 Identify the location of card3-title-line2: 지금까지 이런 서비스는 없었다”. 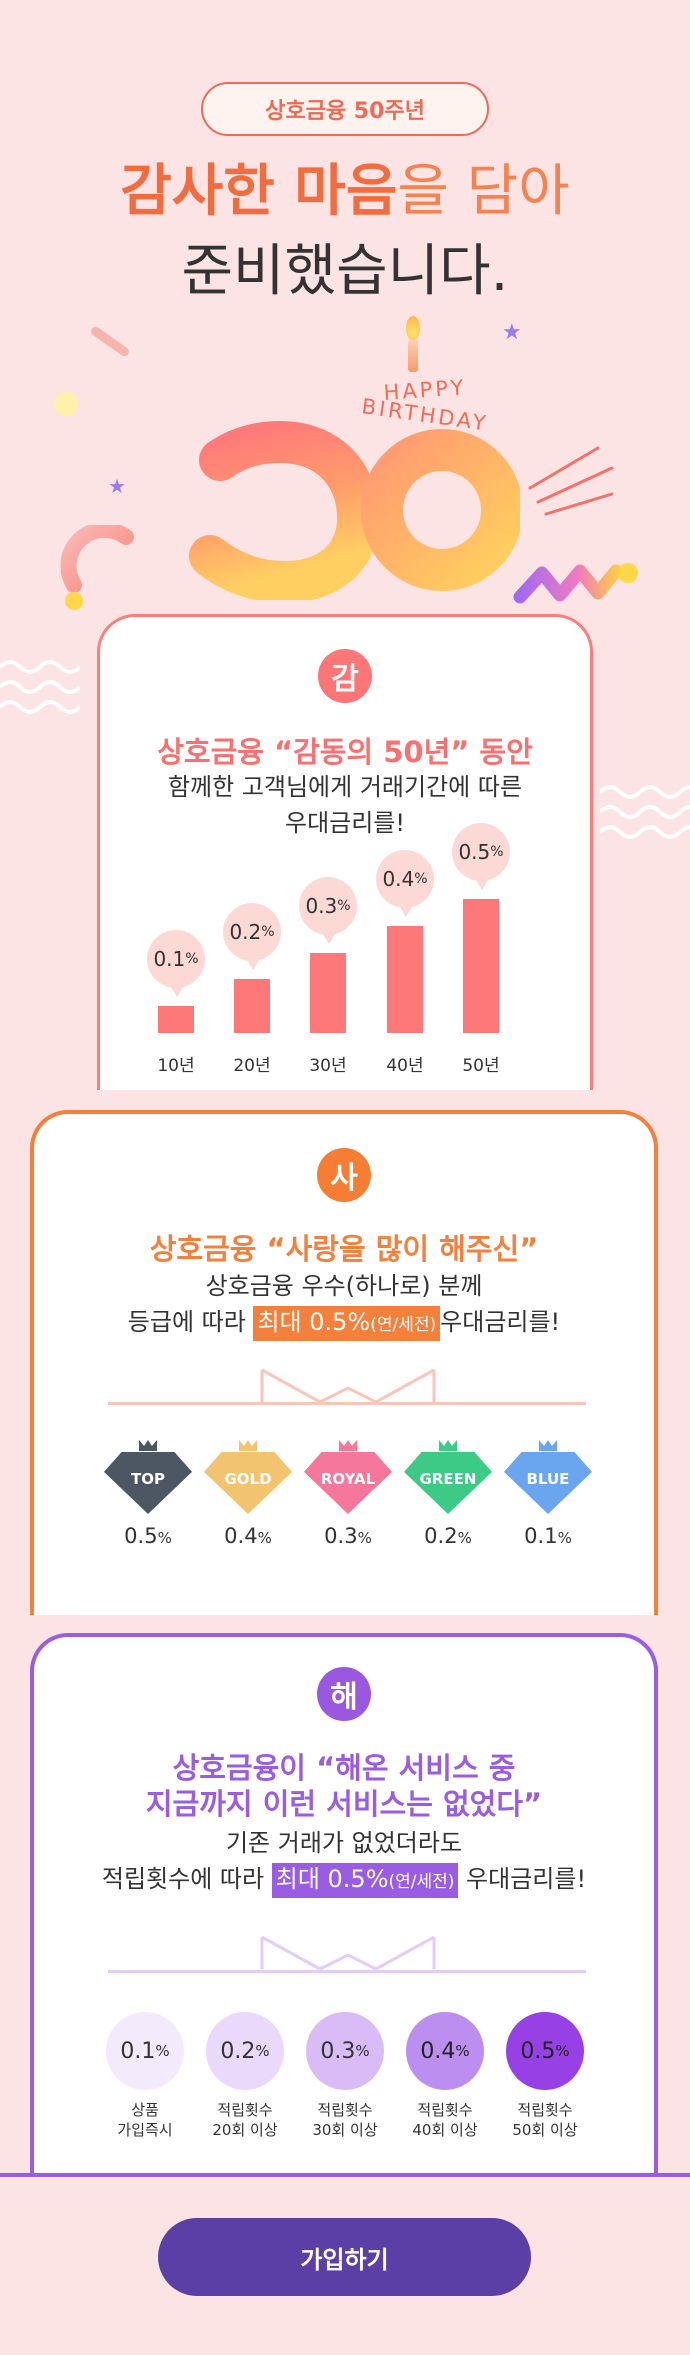
(344, 1804).